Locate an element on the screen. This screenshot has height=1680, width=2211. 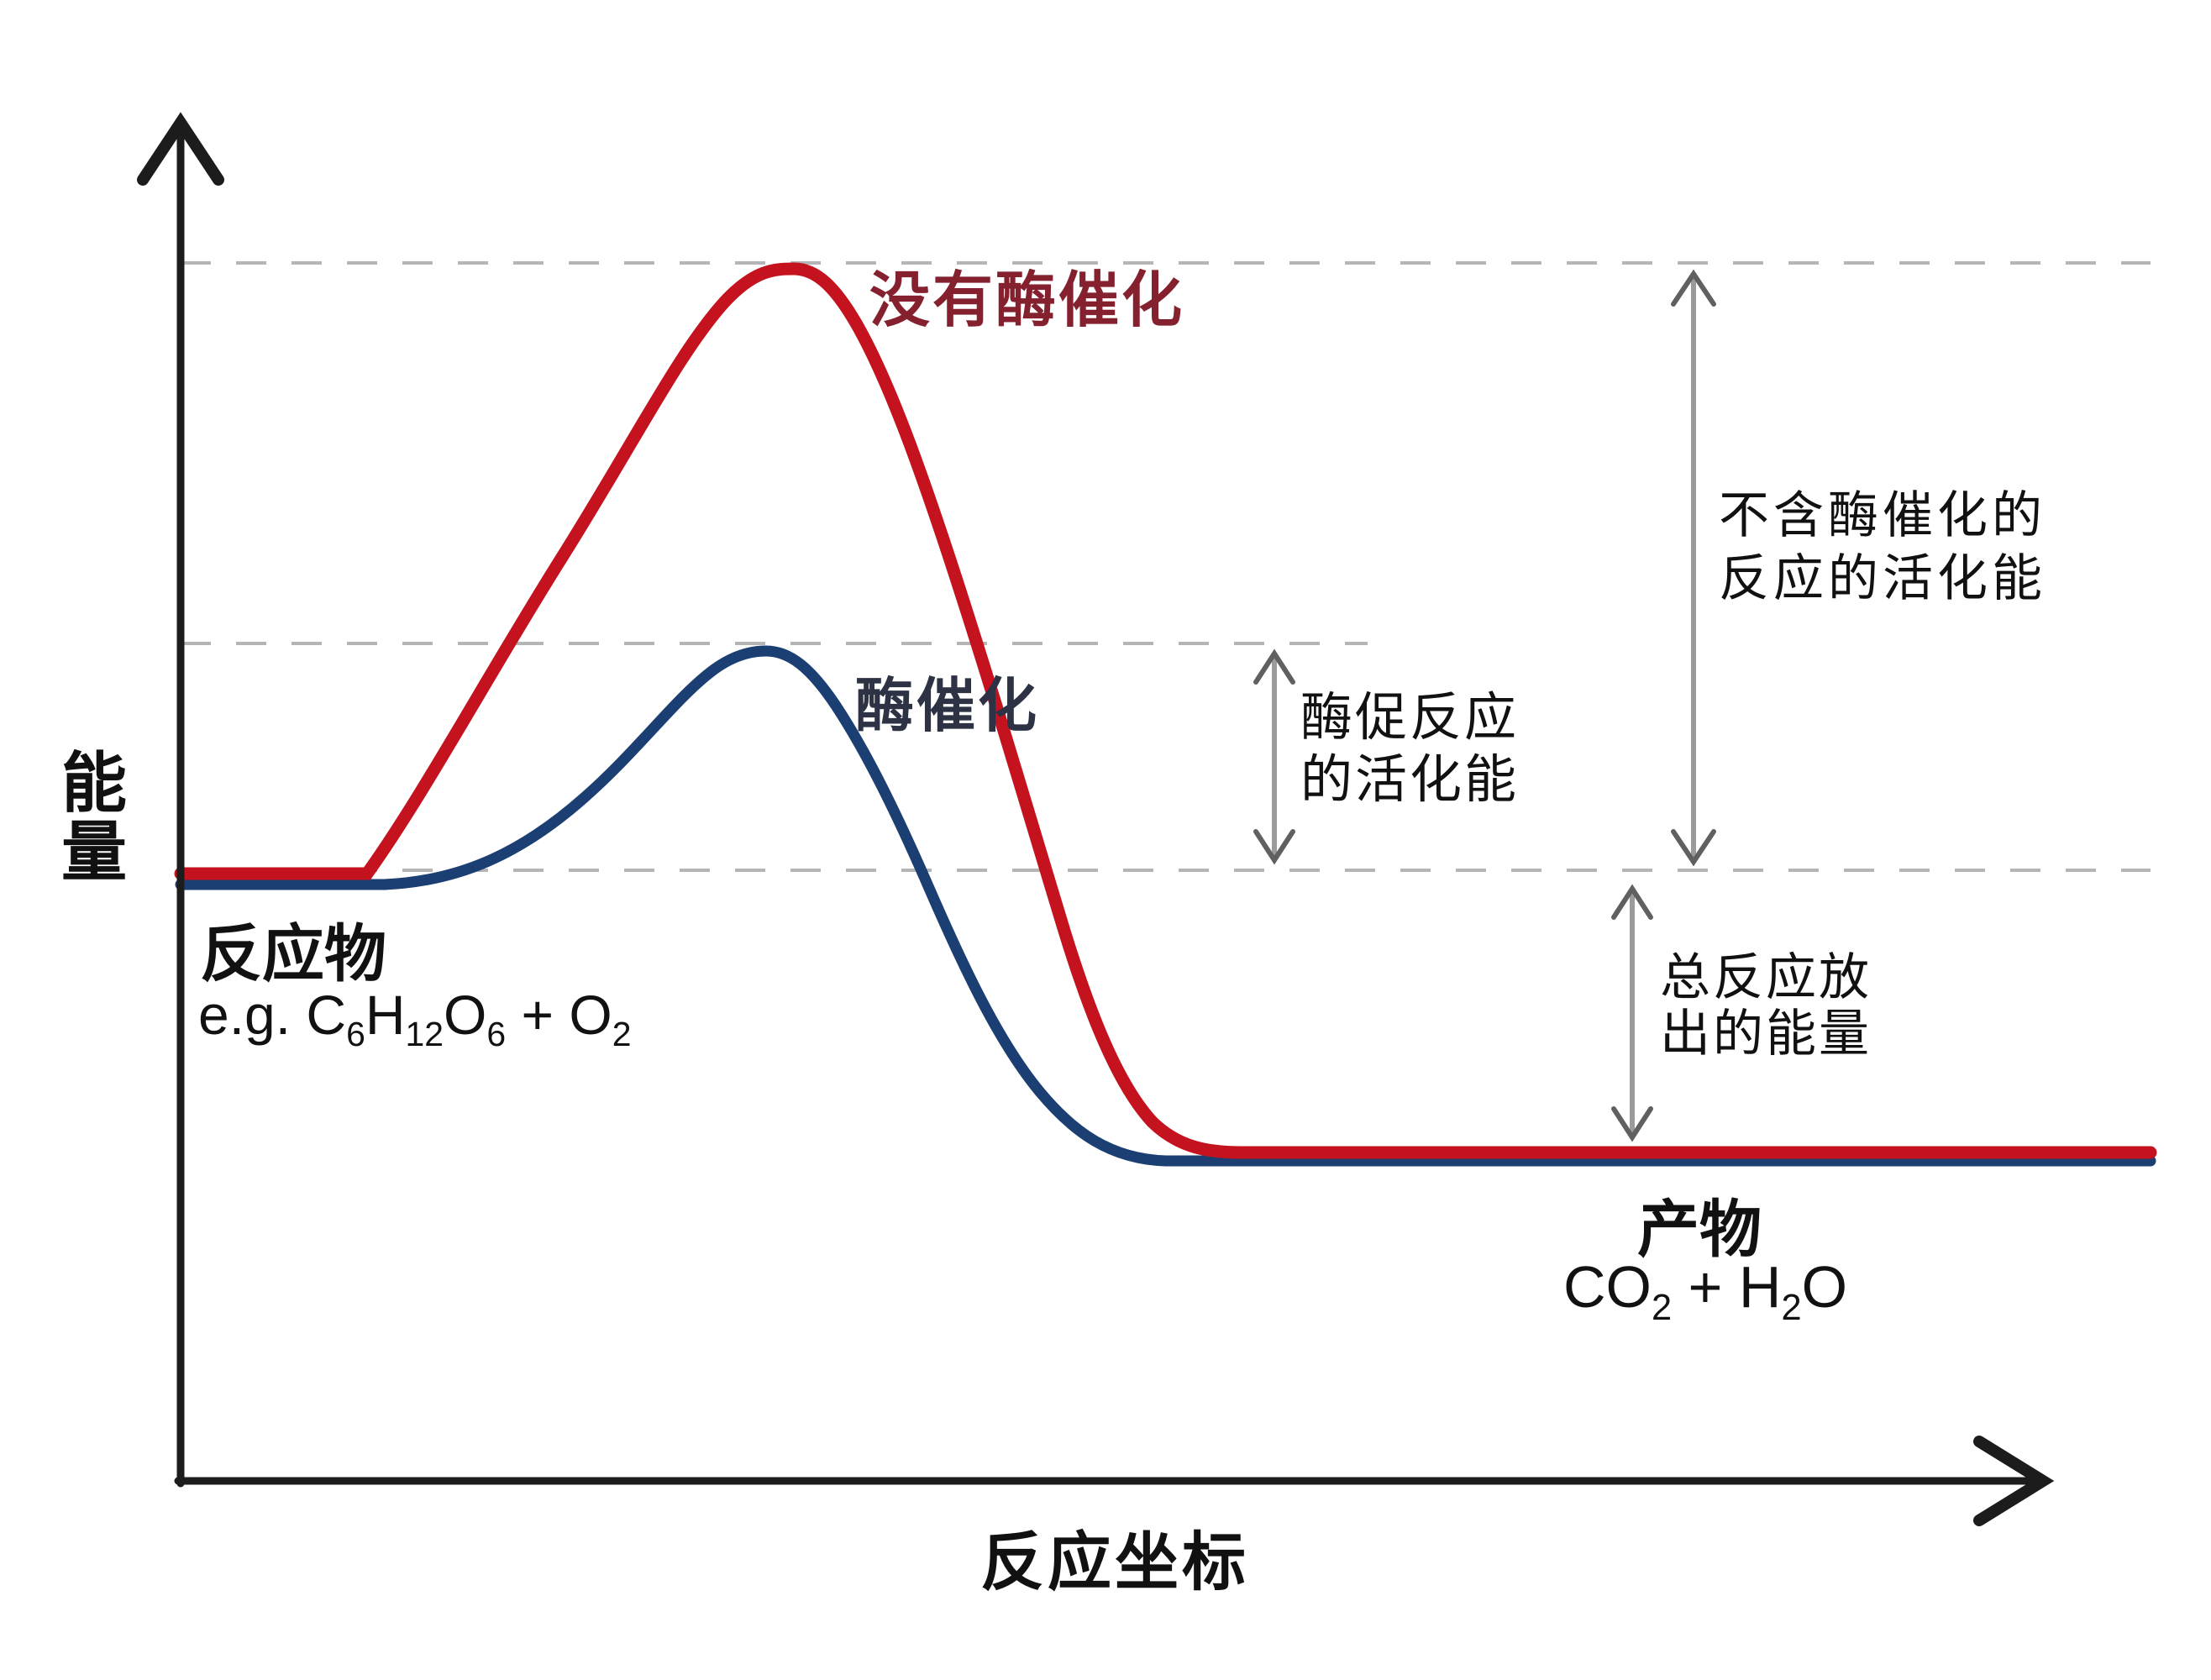
curve-label-uncatalyzed: 没有酶催化 is located at coordinates (1027, 300).